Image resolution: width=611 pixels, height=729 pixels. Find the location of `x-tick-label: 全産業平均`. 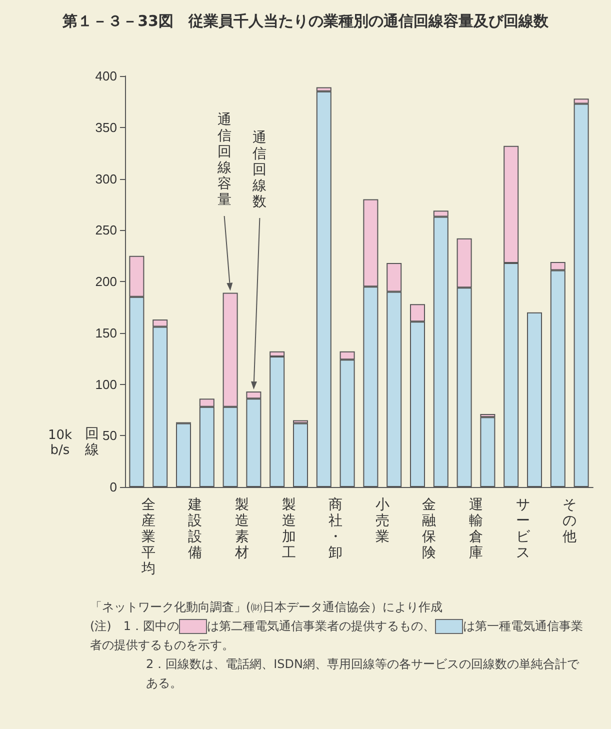

x-tick-label: 全産業平均 is located at coordinates (148, 537).